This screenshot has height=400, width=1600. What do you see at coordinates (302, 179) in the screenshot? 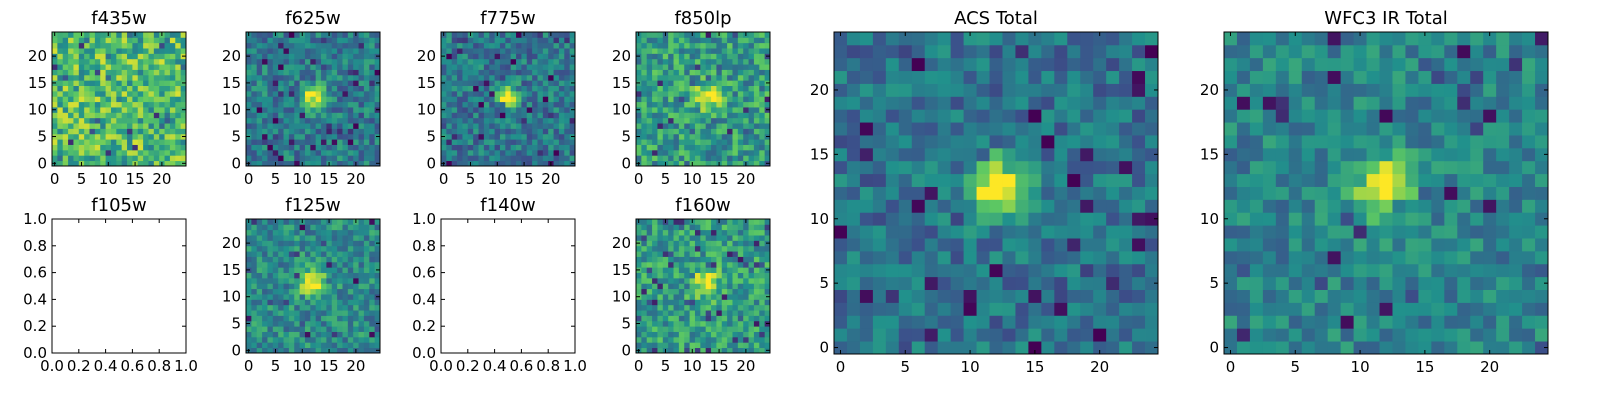
I see `x-tick-label: 10` at bounding box center [302, 179].